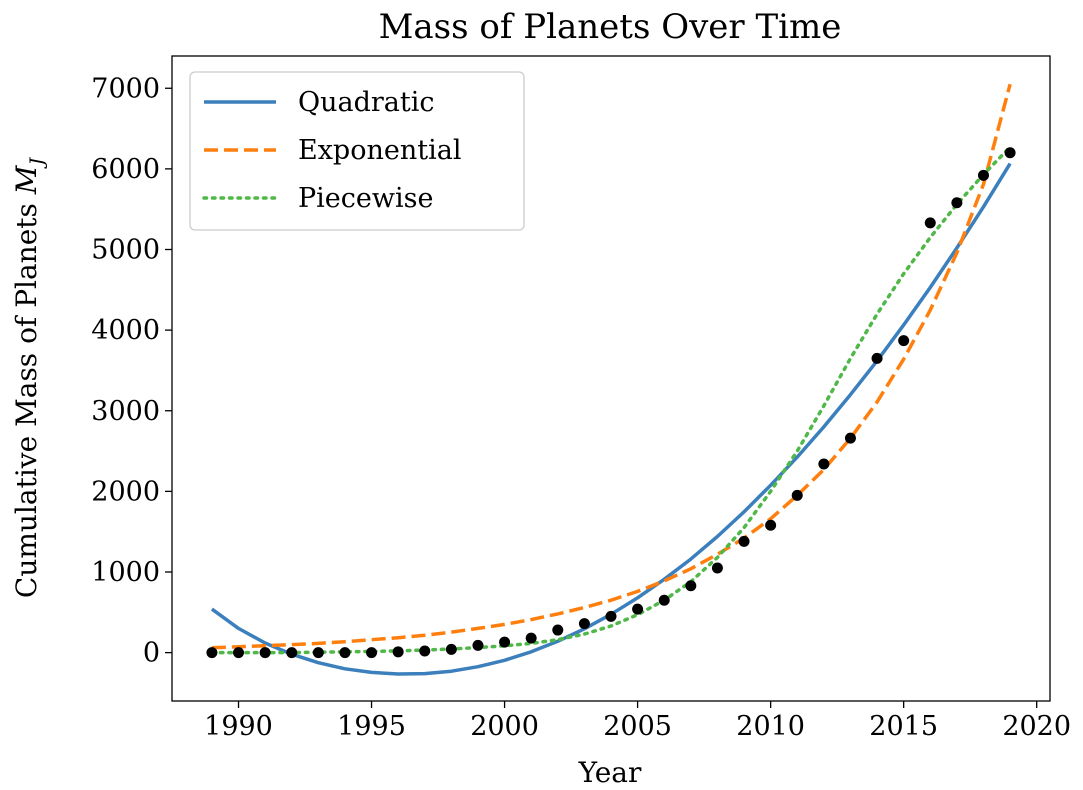  What do you see at coordinates (125, 572) in the screenshot?
I see `y-tick-label: 1000` at bounding box center [125, 572].